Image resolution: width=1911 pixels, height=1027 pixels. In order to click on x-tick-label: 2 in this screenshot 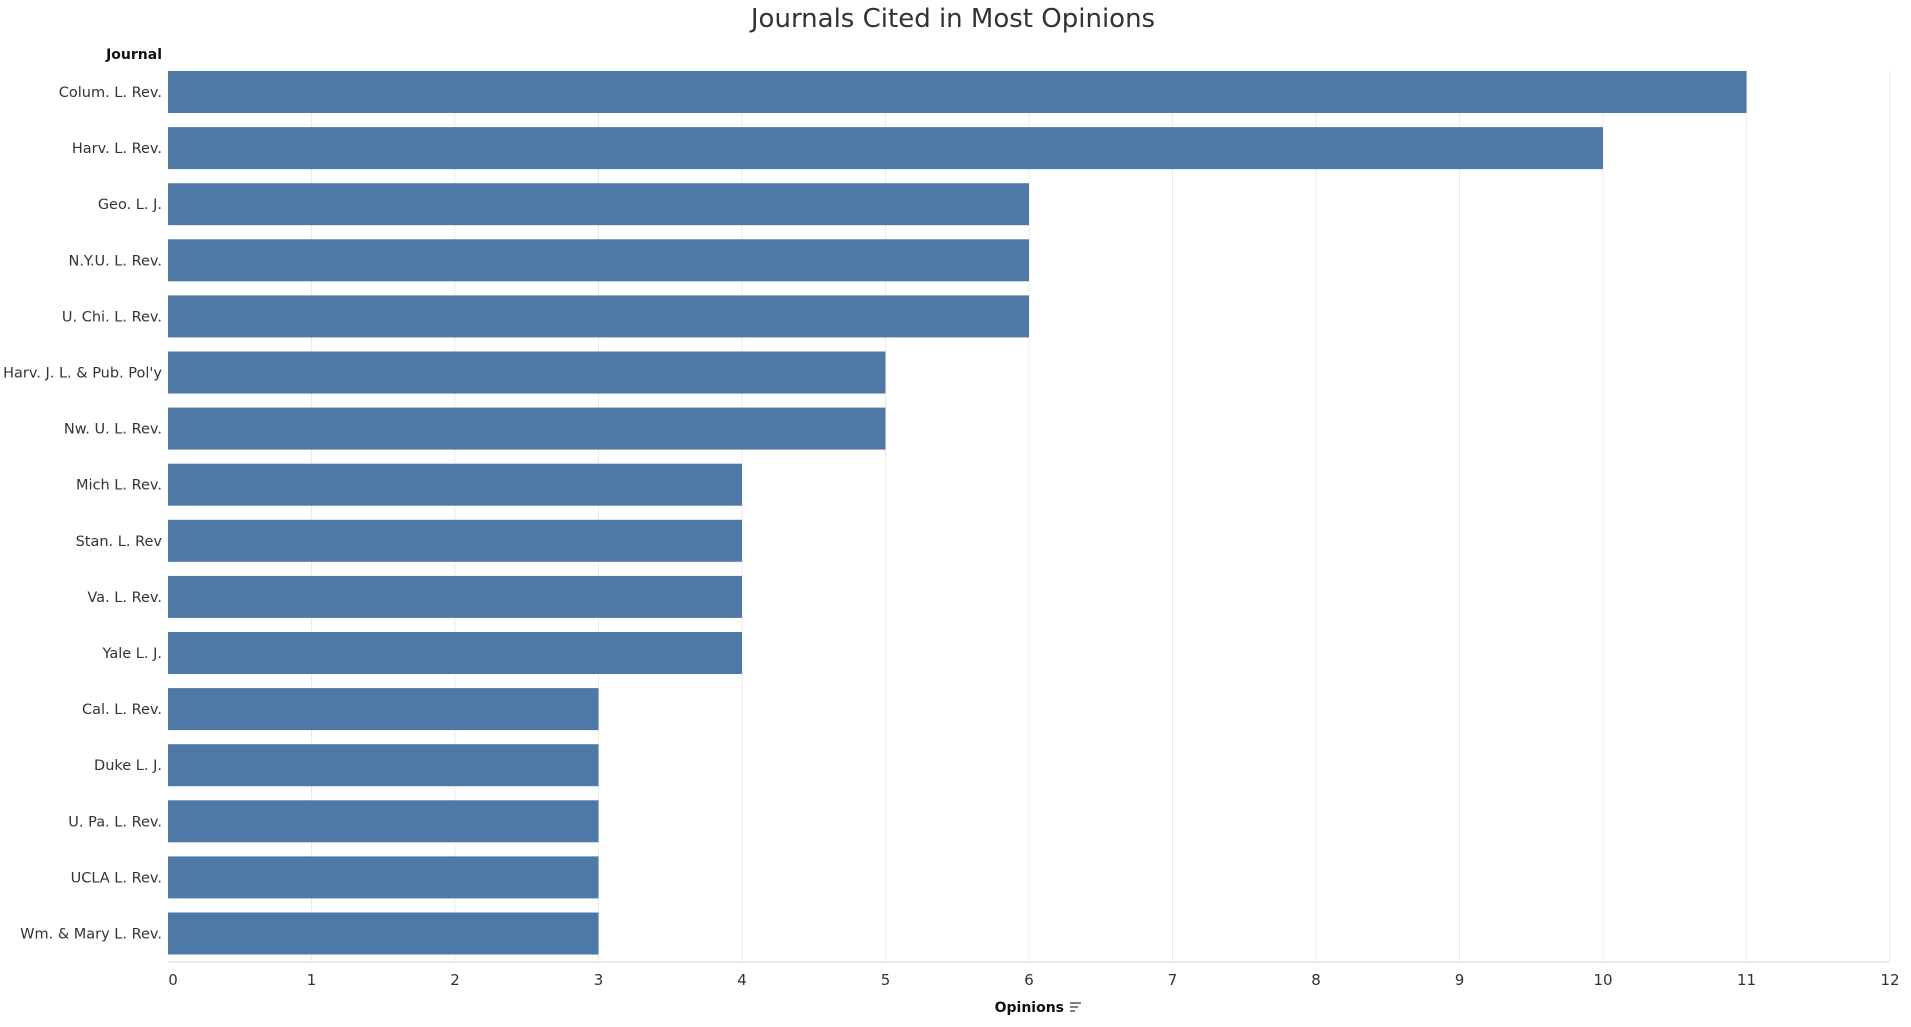, I will do `click(455, 980)`.